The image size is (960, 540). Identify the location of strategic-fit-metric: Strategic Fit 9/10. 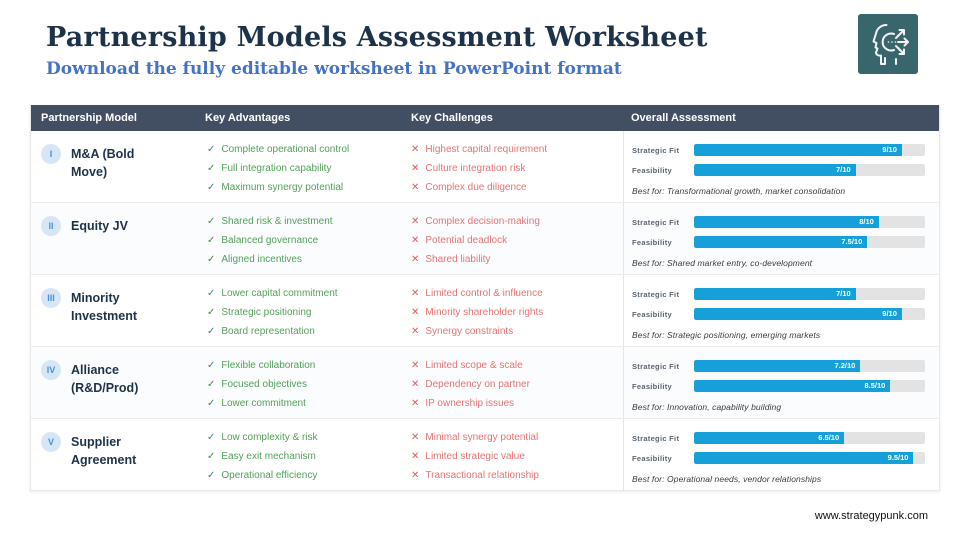
(780, 150).